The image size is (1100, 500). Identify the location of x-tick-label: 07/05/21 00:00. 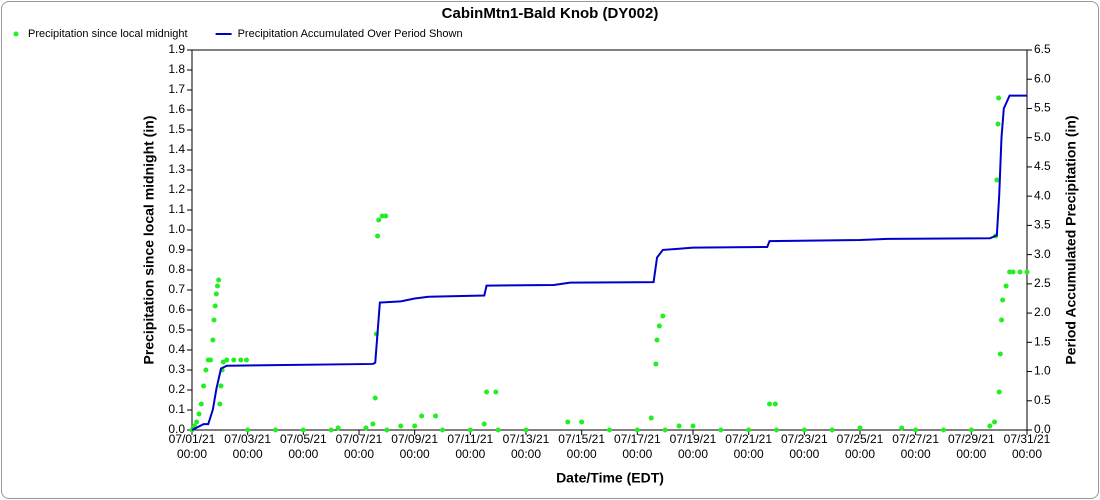
(303, 446).